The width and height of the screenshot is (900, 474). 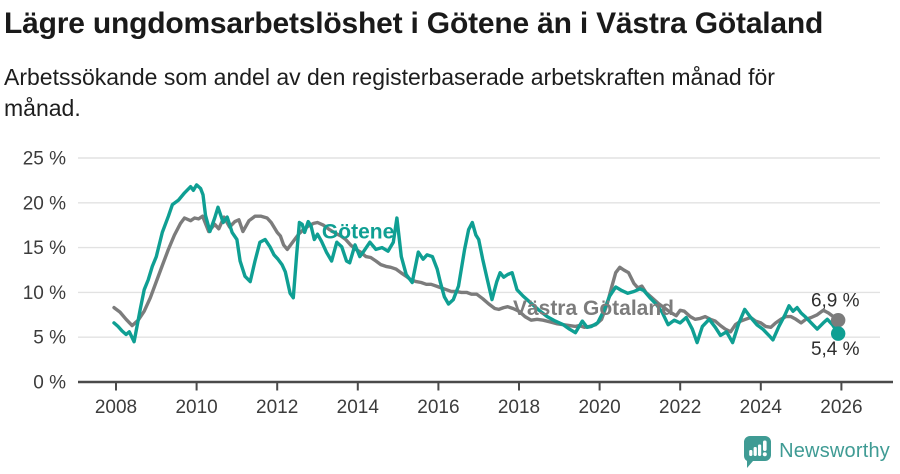 I want to click on exclamation-bar, so click(x=765, y=445).